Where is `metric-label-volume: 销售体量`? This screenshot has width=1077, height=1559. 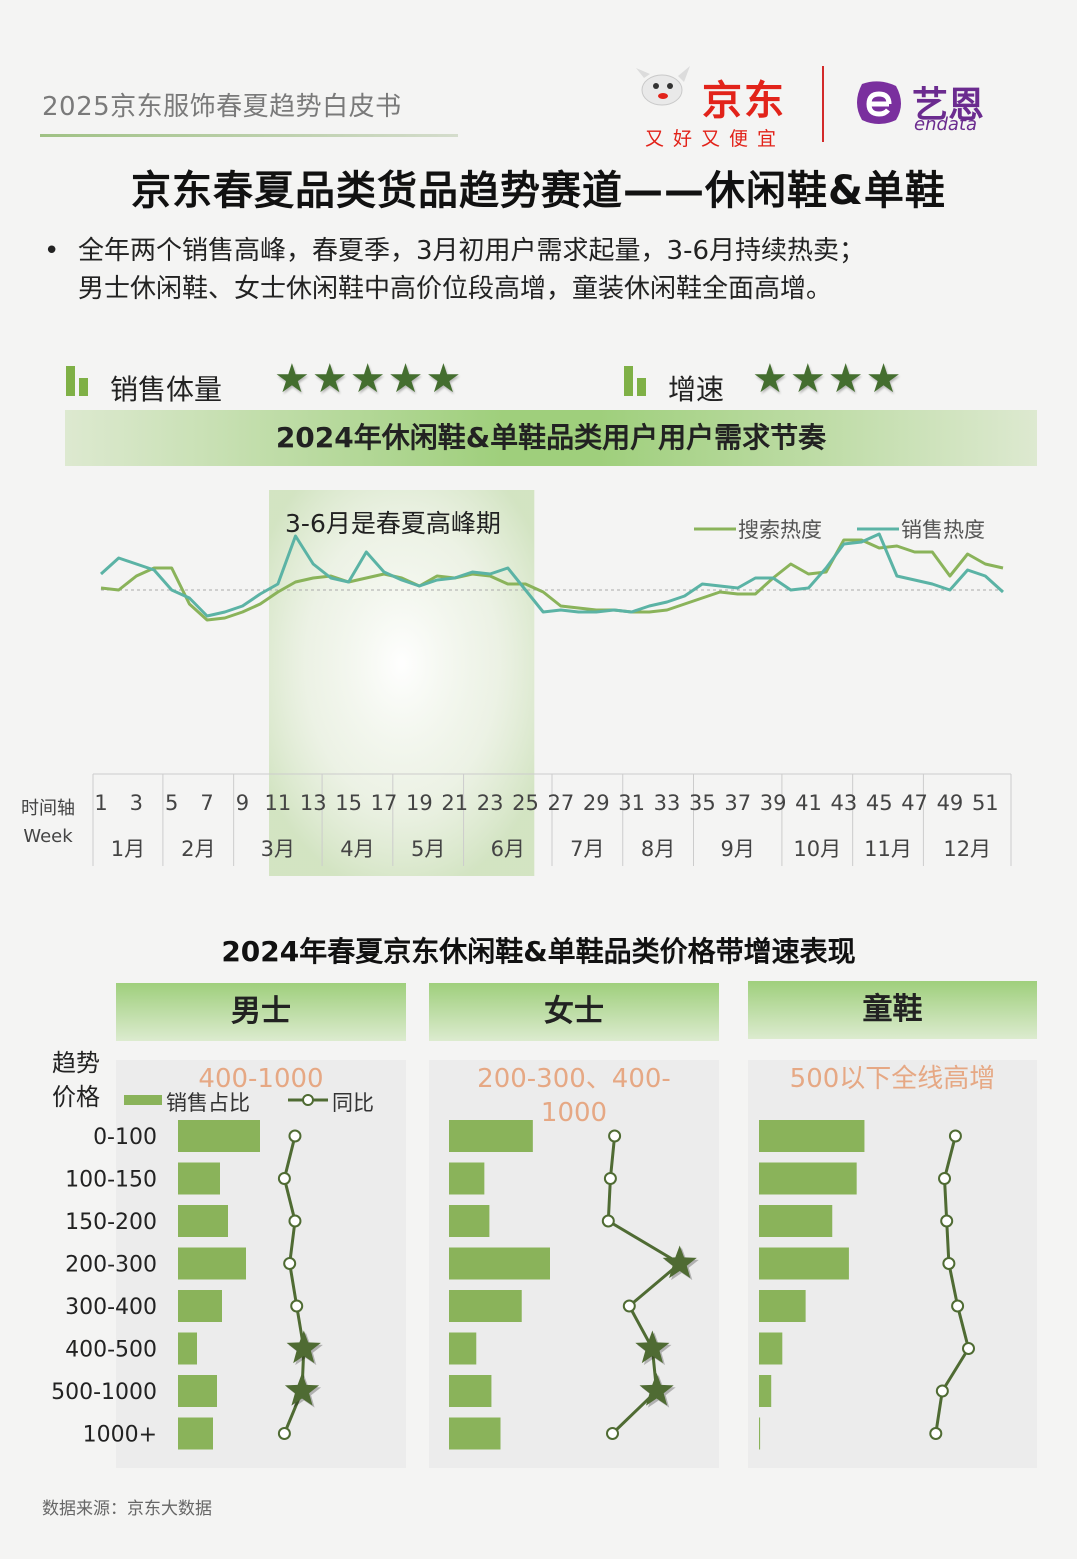
metric-label-volume: 销售体量 is located at coordinates (166, 389).